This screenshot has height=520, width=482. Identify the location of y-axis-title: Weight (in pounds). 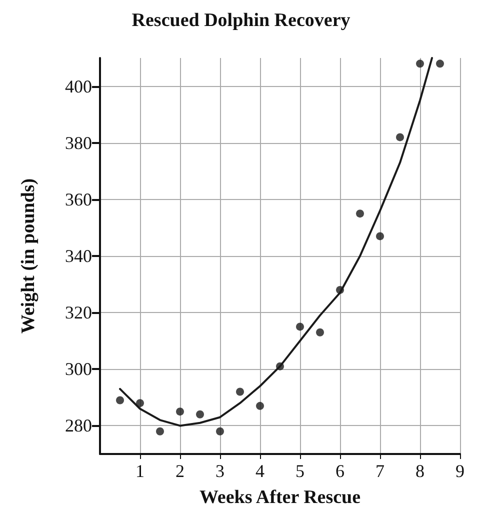
(28, 256).